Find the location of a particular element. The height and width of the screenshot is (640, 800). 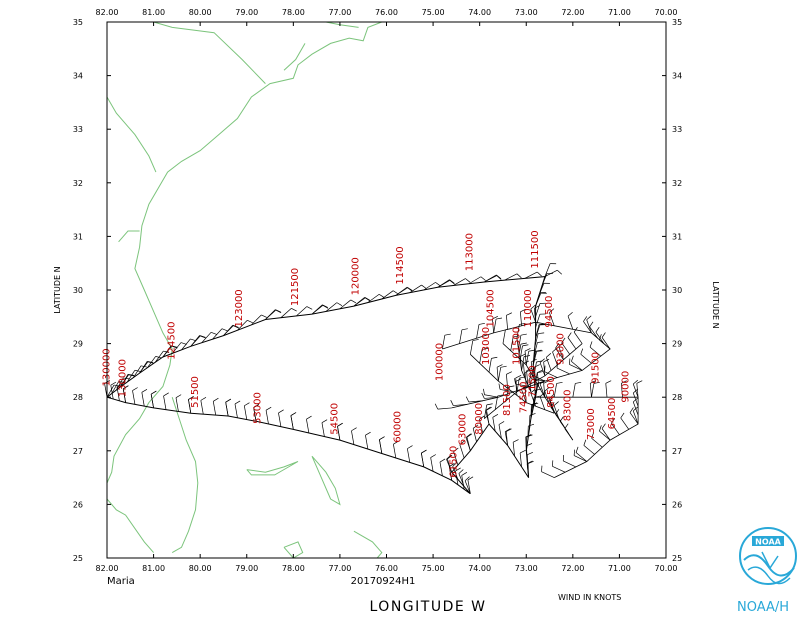

lon-tick-label: 78.00 is located at coordinates (293, 12).